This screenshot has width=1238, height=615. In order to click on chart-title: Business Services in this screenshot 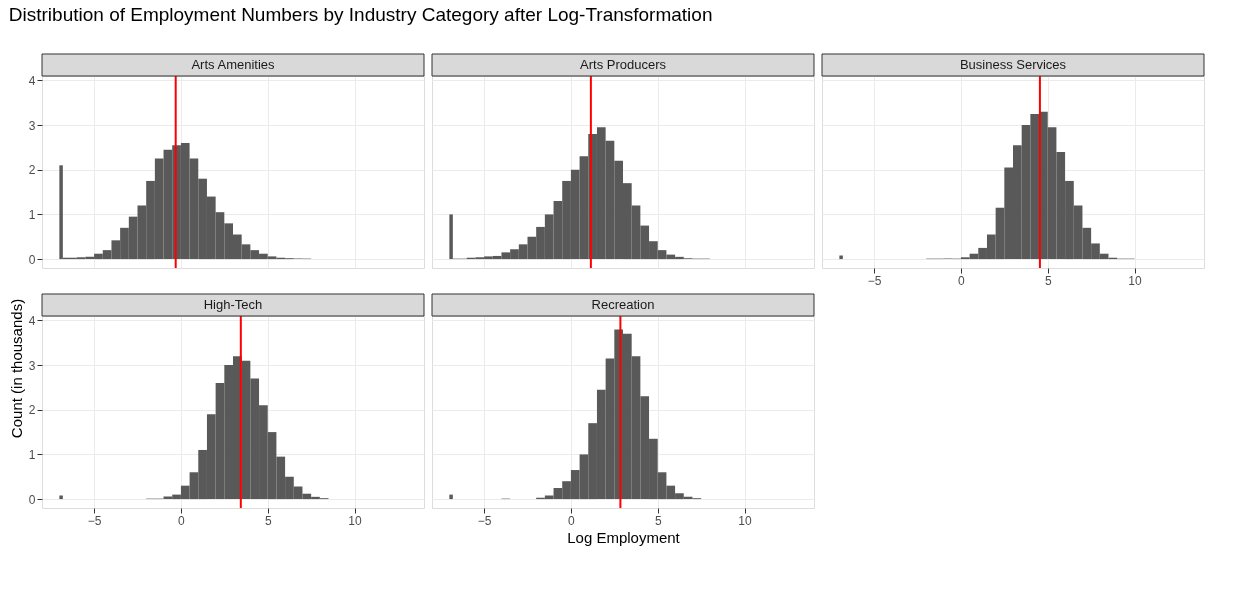, I will do `click(1013, 64)`.